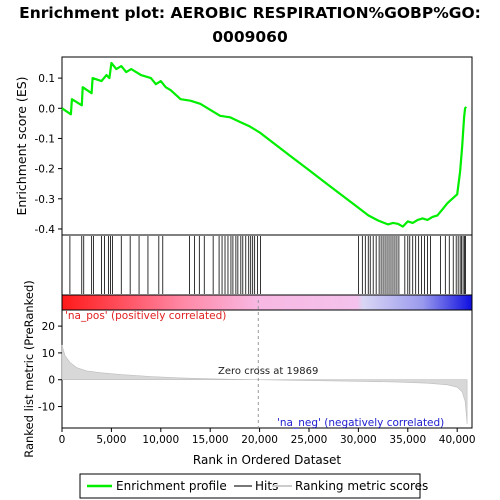 The image size is (500, 500). I want to click on legend-enrichment-label: Enrichment profile, so click(171, 486).